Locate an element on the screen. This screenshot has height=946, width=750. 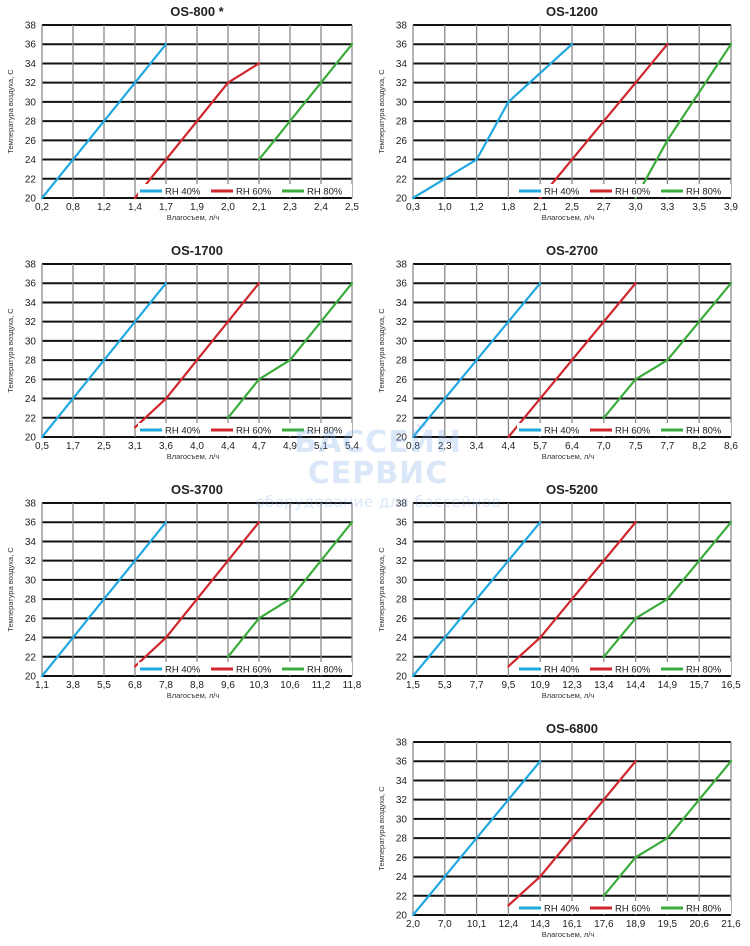
x-tick-label: 13,4 is located at coordinates (604, 685).